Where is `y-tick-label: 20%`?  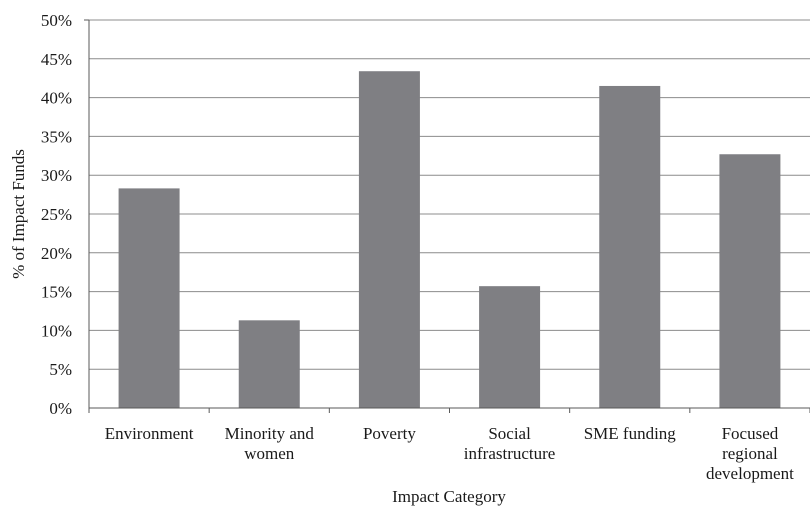 y-tick-label: 20% is located at coordinates (56, 253).